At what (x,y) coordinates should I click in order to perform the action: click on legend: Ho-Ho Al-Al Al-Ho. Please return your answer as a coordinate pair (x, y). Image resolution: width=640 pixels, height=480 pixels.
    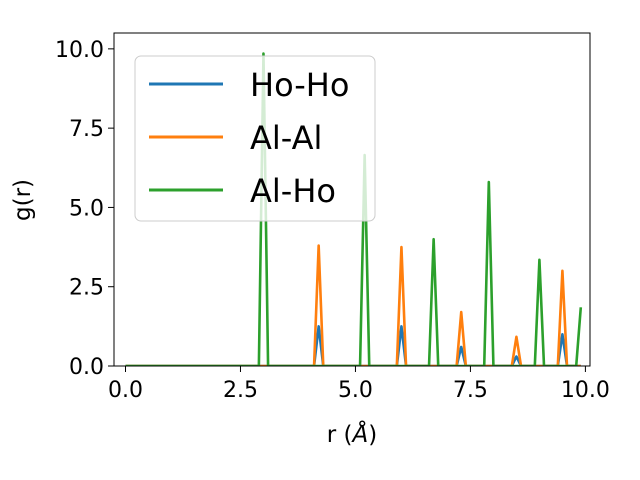
    Looking at the image, I should click on (255, 138).